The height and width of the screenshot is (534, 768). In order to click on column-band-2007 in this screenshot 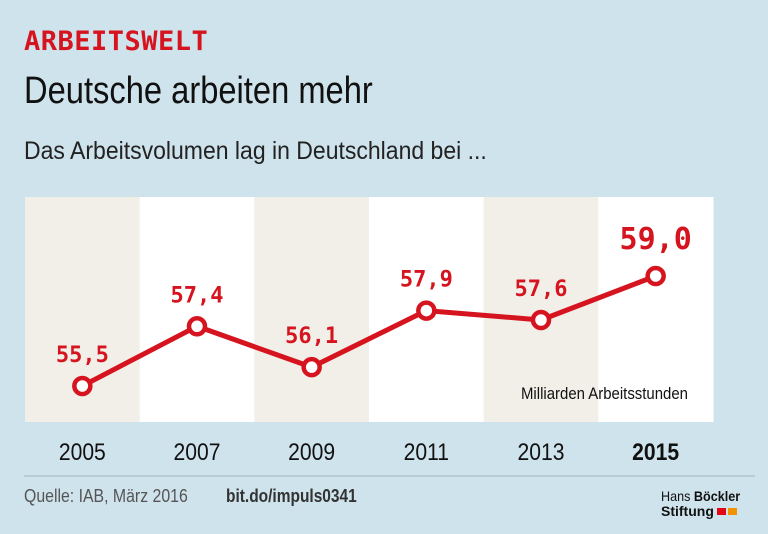, I will do `click(197, 309)`.